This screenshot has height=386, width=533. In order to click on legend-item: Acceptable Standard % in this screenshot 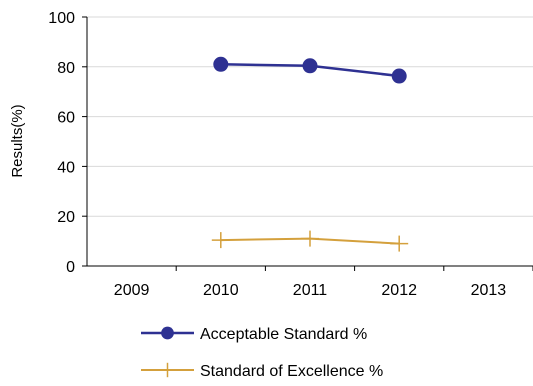, I will do `click(254, 334)`.